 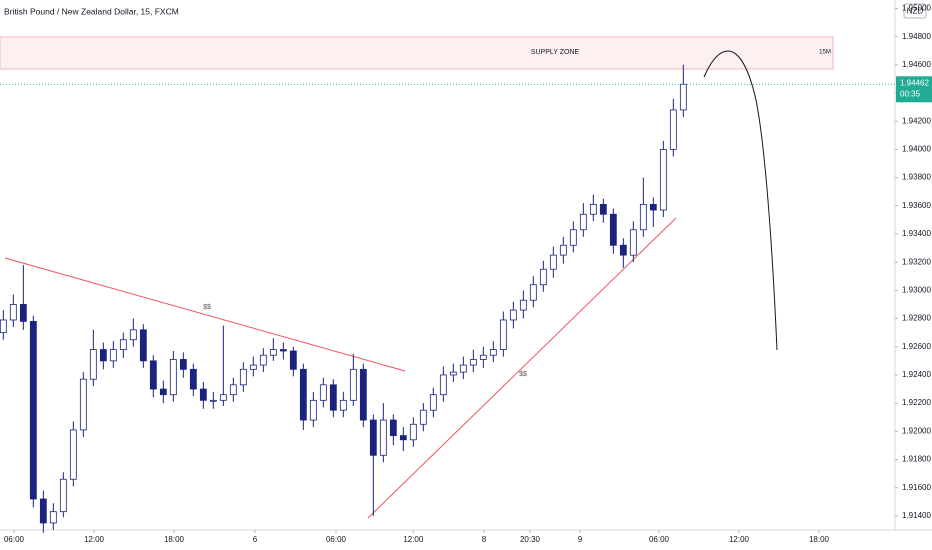 I want to click on zone-label: SUPPLY ZONE, so click(x=555, y=52).